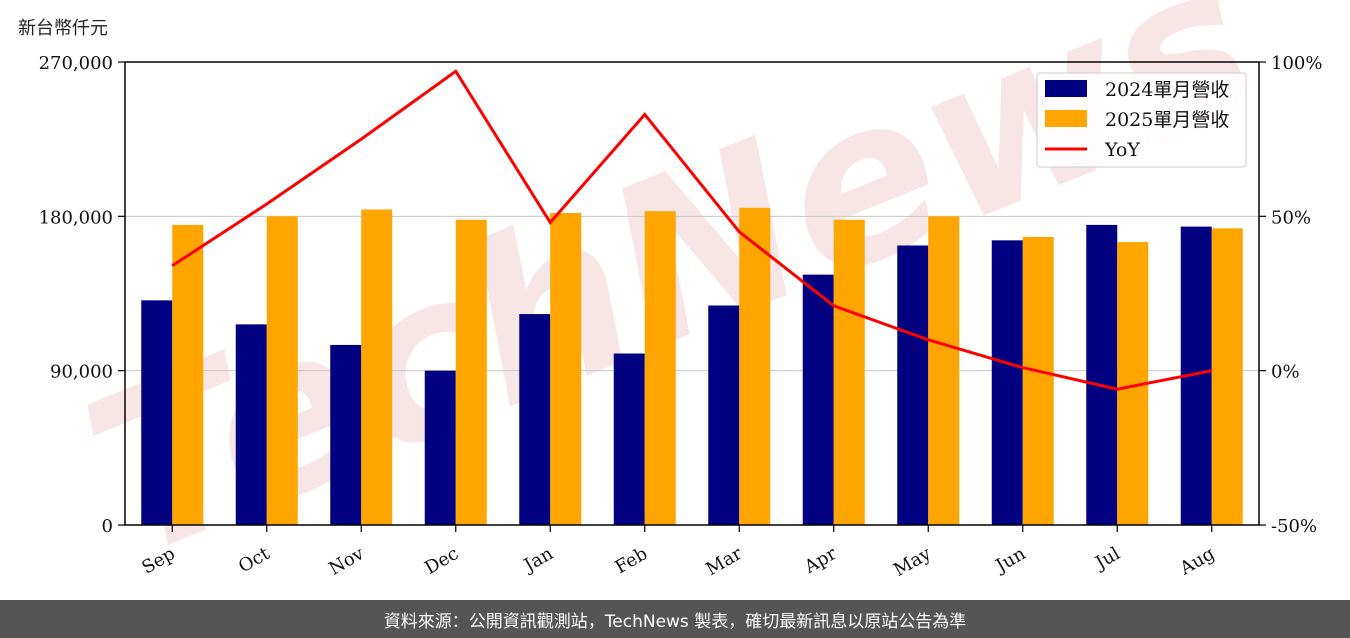 Image resolution: width=1350 pixels, height=638 pixels. Describe the element at coordinates (725, 561) in the screenshot. I see `x-tick-label: Mar` at that location.